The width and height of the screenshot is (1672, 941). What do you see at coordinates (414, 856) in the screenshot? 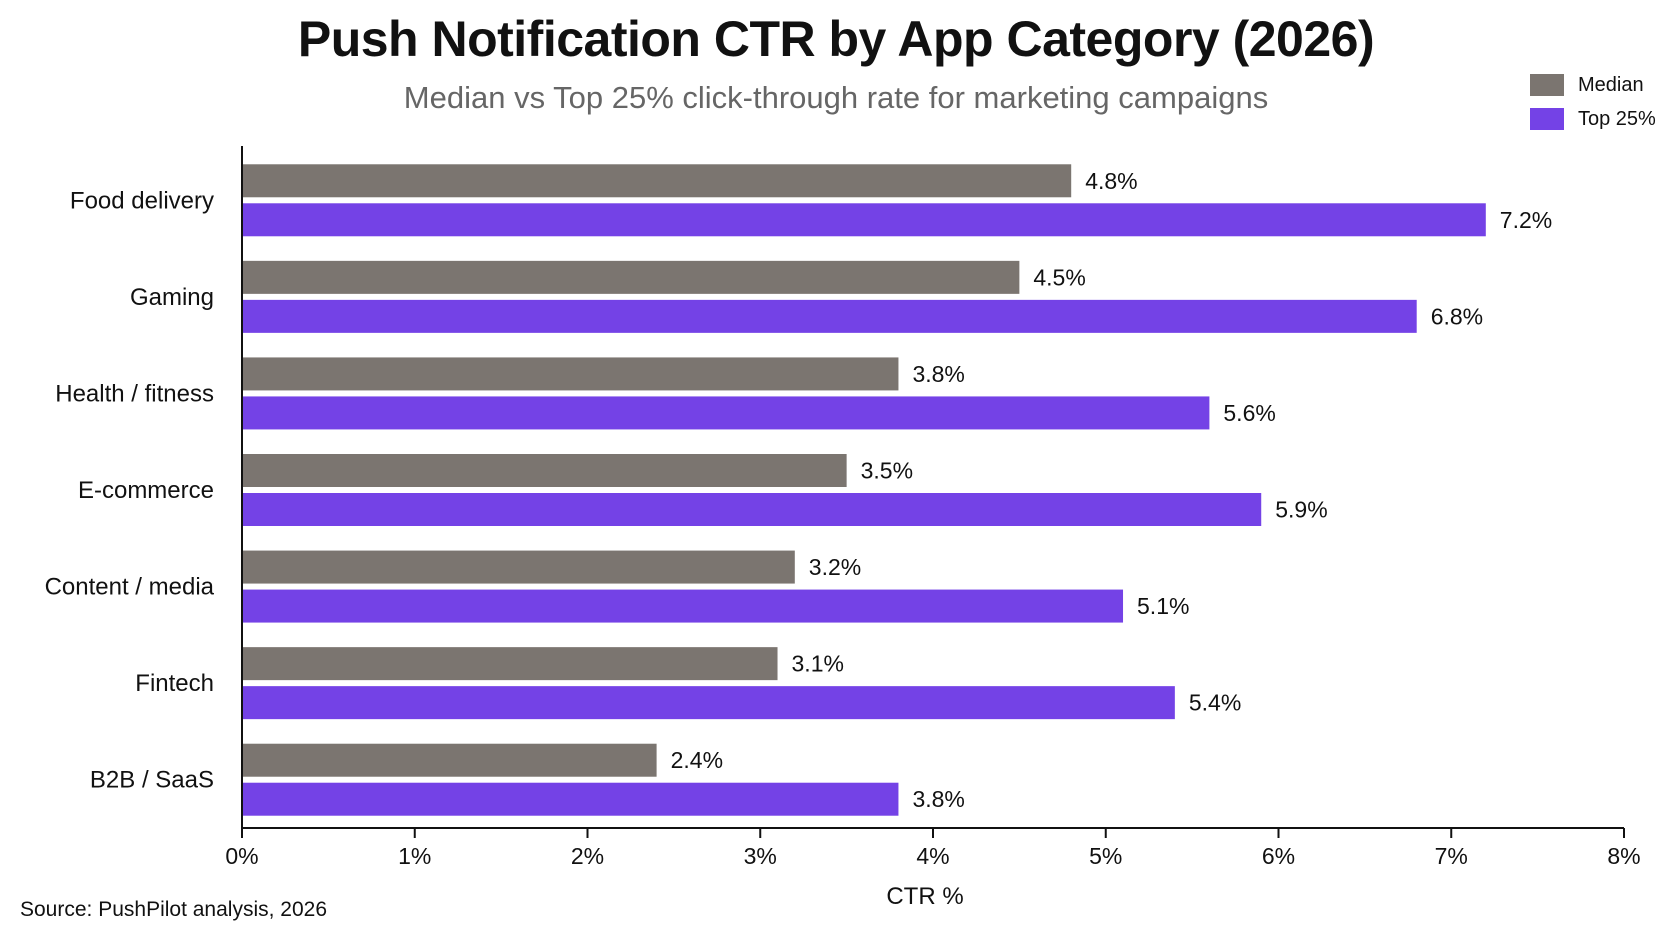
I see `x-tick-label: 1%` at bounding box center [414, 856].